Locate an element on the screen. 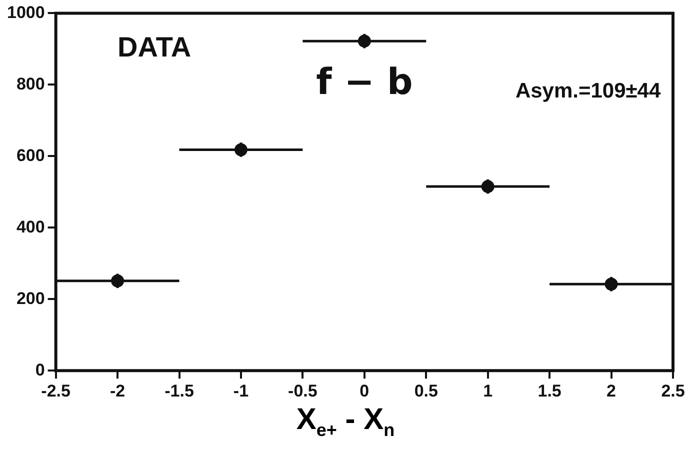 This screenshot has width=691, height=461. x-tick-label: -2 is located at coordinates (118, 390).